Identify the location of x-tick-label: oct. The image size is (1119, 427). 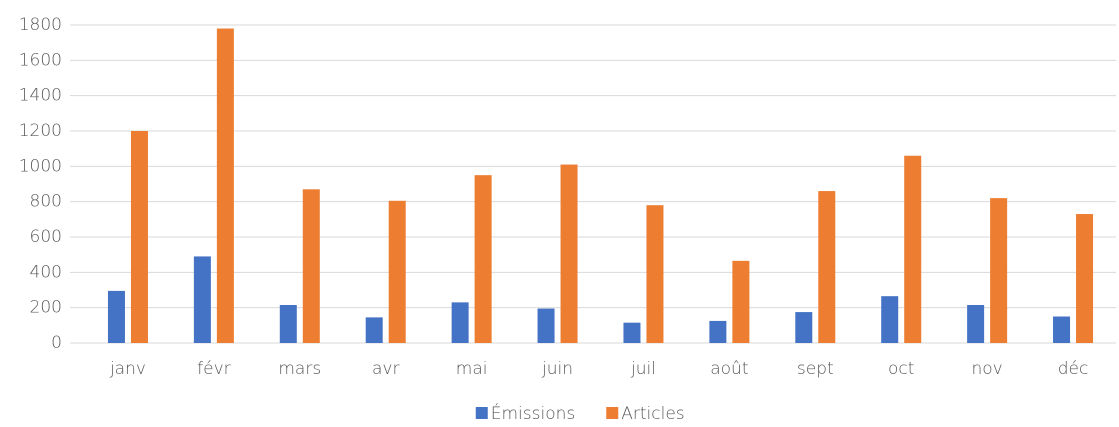
(901, 369).